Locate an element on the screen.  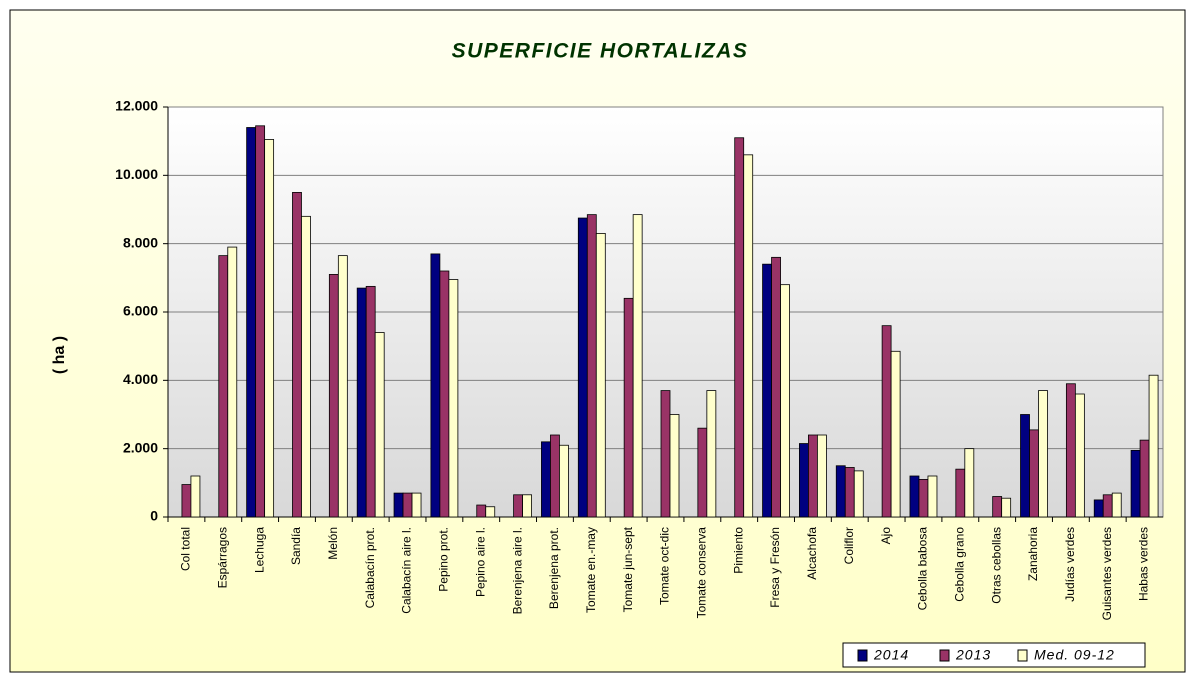
x-tick-label: Pimiento is located at coordinates (738, 550).